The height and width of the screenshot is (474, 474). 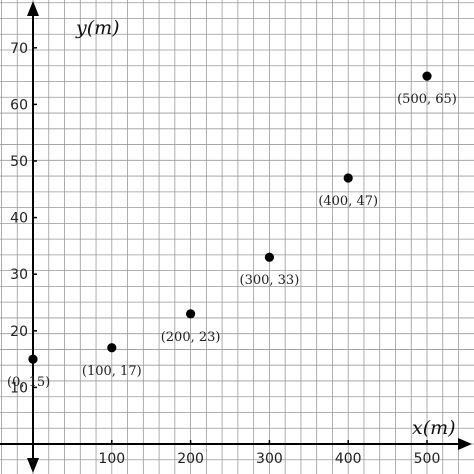 I want to click on y-tick-label: 30, so click(x=19, y=275).